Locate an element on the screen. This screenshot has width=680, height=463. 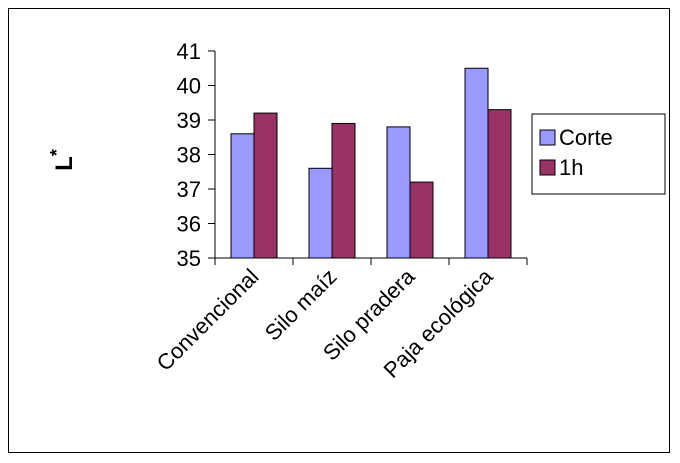
y-axis-title: L* is located at coordinates (62, 160).